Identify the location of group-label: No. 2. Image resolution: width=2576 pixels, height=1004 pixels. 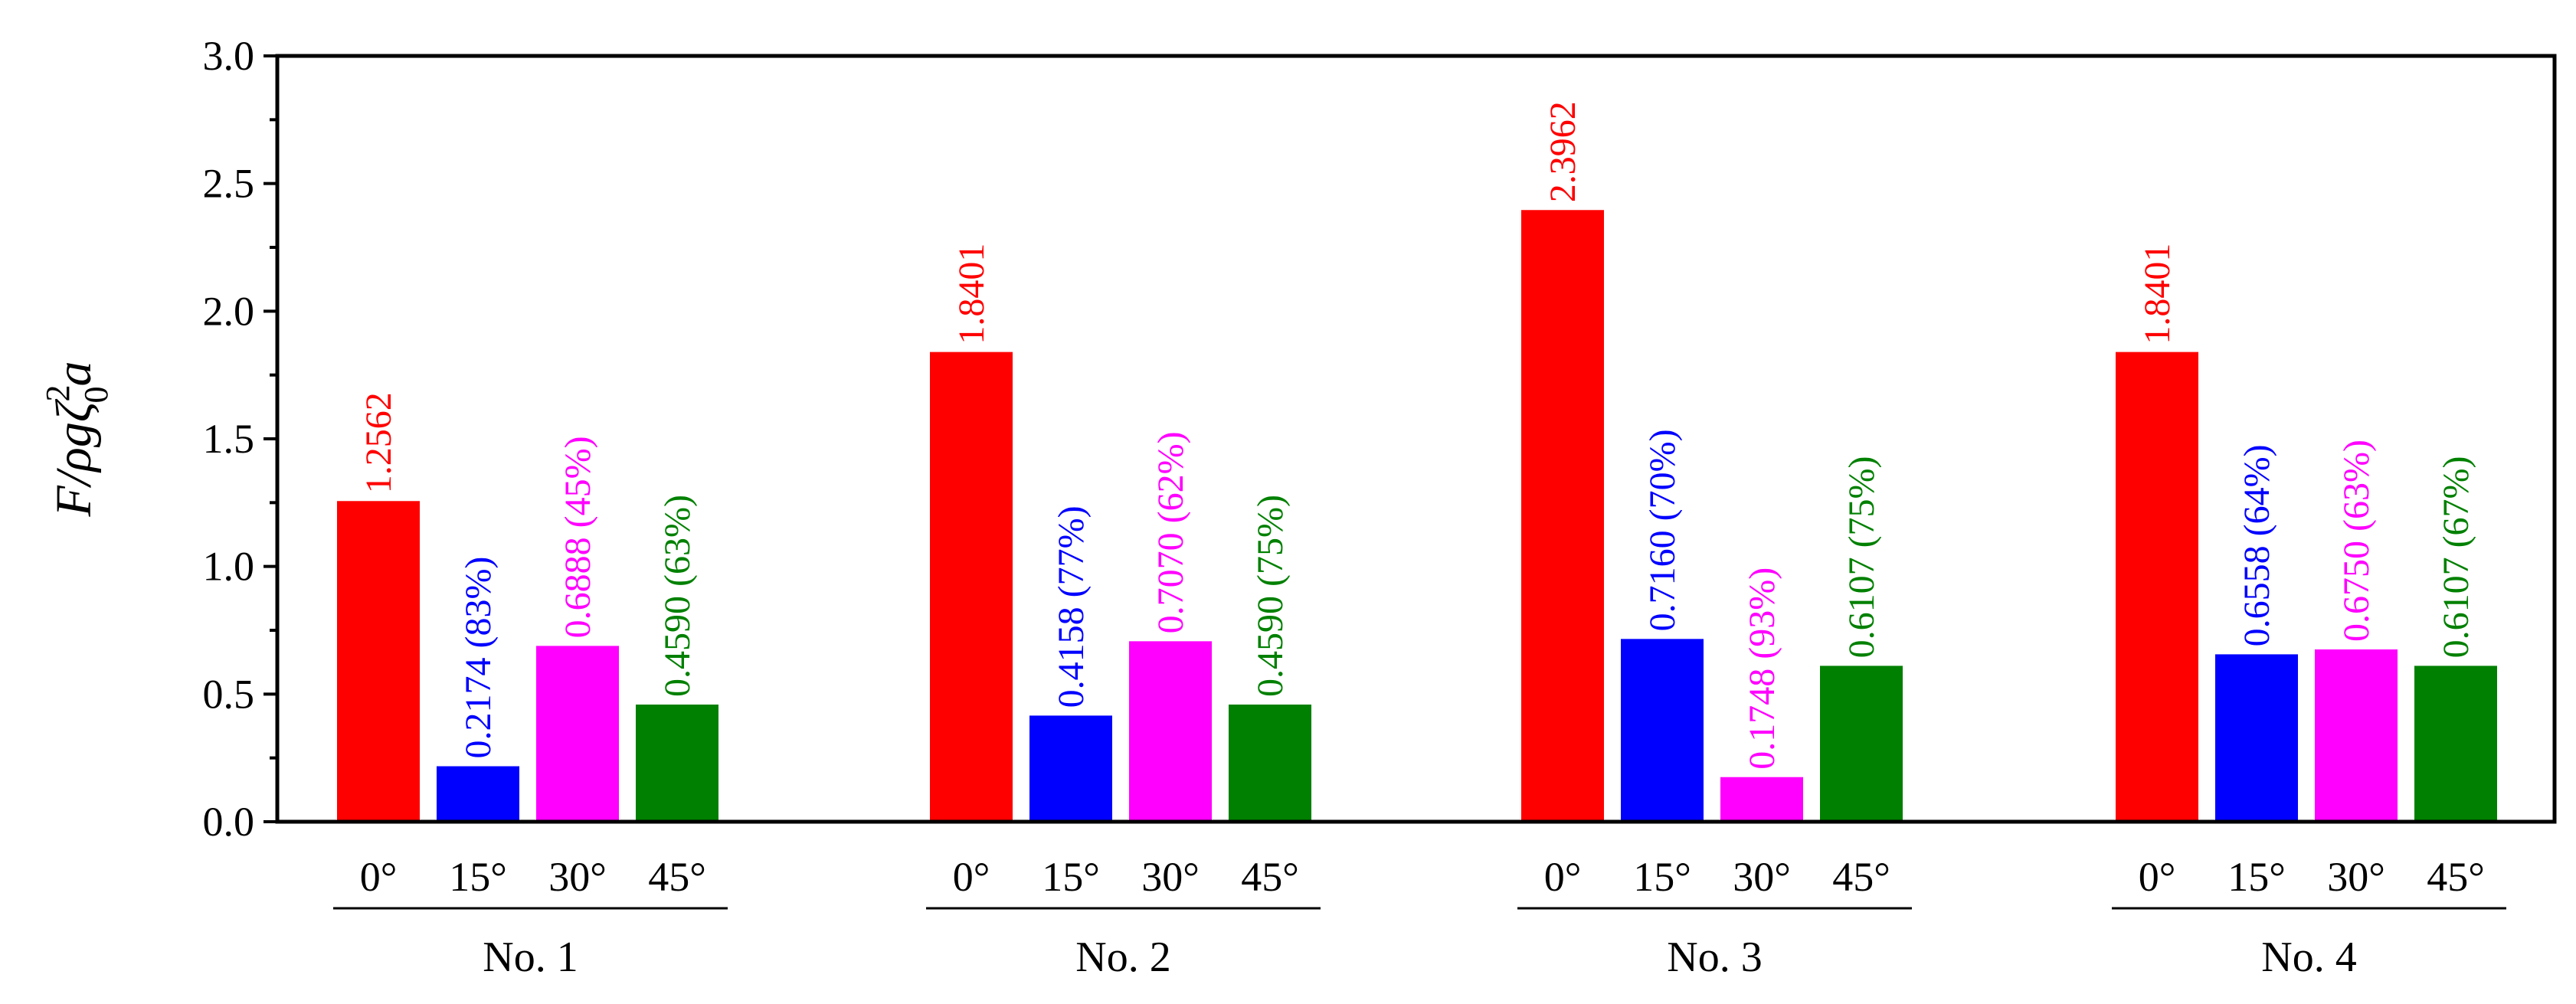
(1122, 957).